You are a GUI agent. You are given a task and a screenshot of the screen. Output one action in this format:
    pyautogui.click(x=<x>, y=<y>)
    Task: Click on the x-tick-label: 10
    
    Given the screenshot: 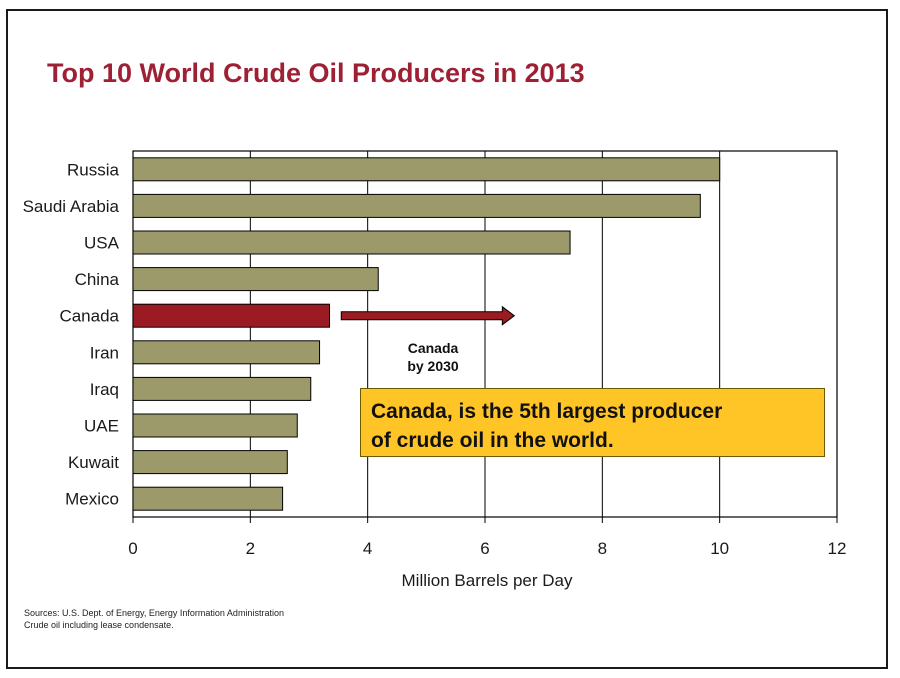 What is the action you would take?
    pyautogui.click(x=719, y=548)
    